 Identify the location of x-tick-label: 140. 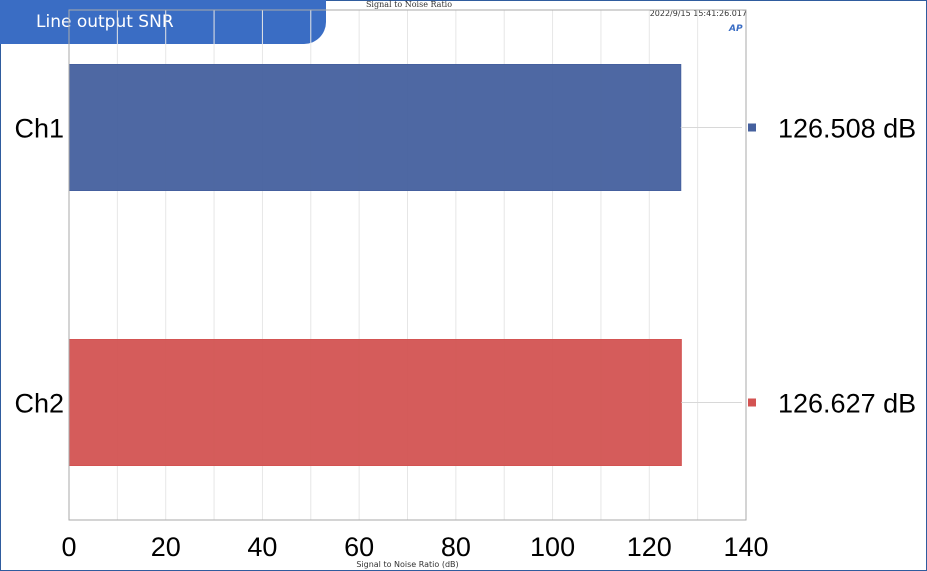
(745, 547).